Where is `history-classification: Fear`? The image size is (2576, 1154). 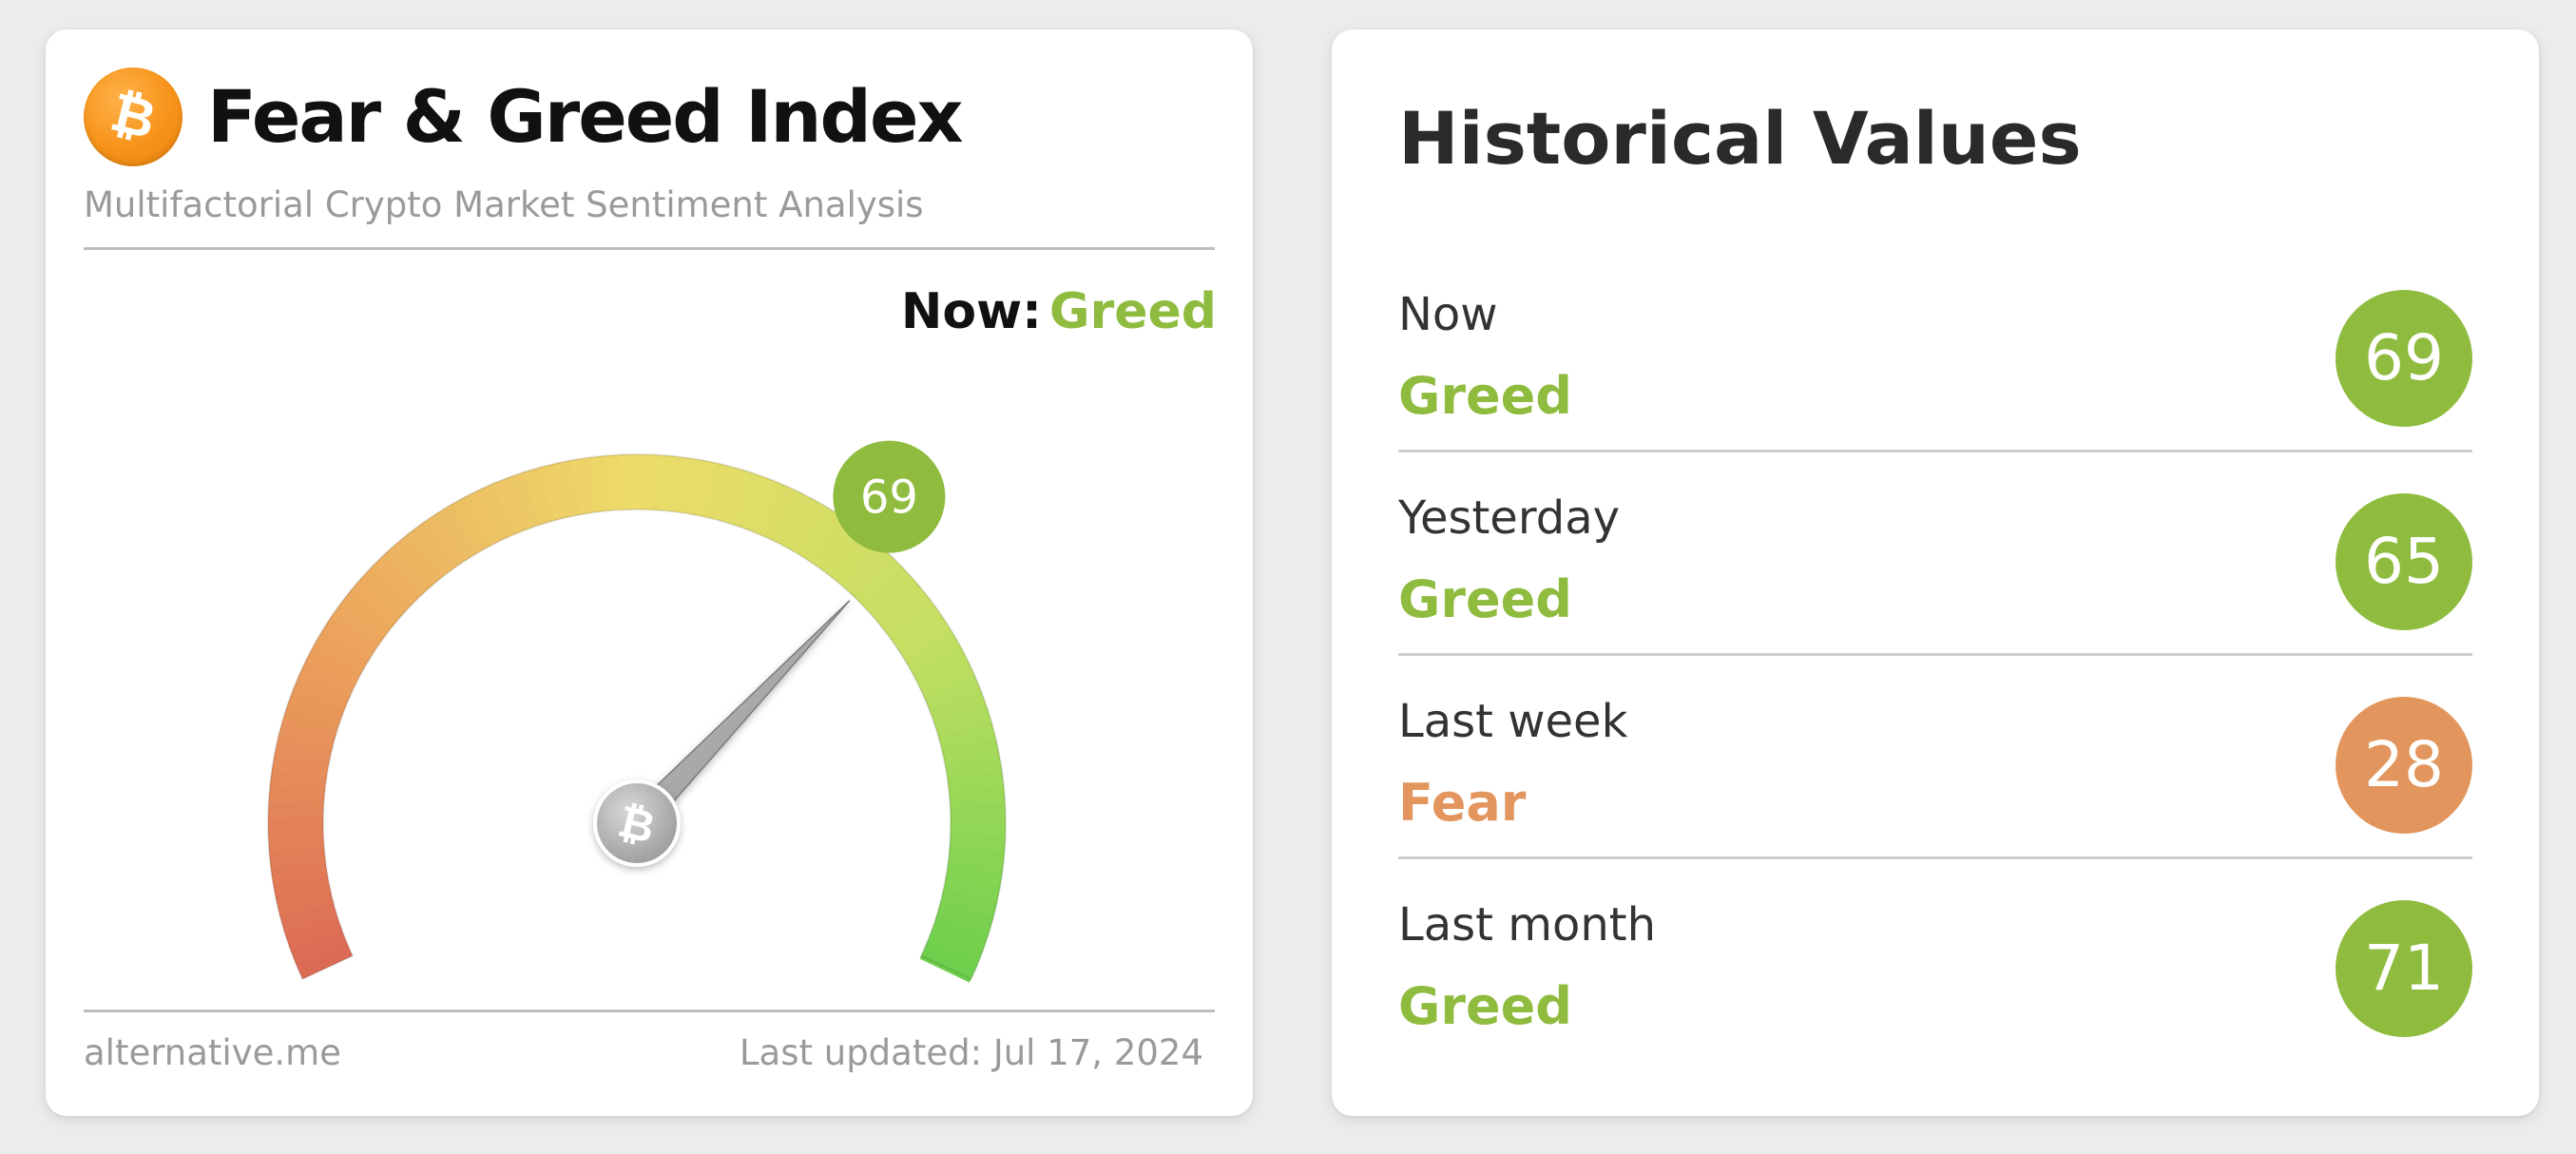 history-classification: Fear is located at coordinates (1462, 803).